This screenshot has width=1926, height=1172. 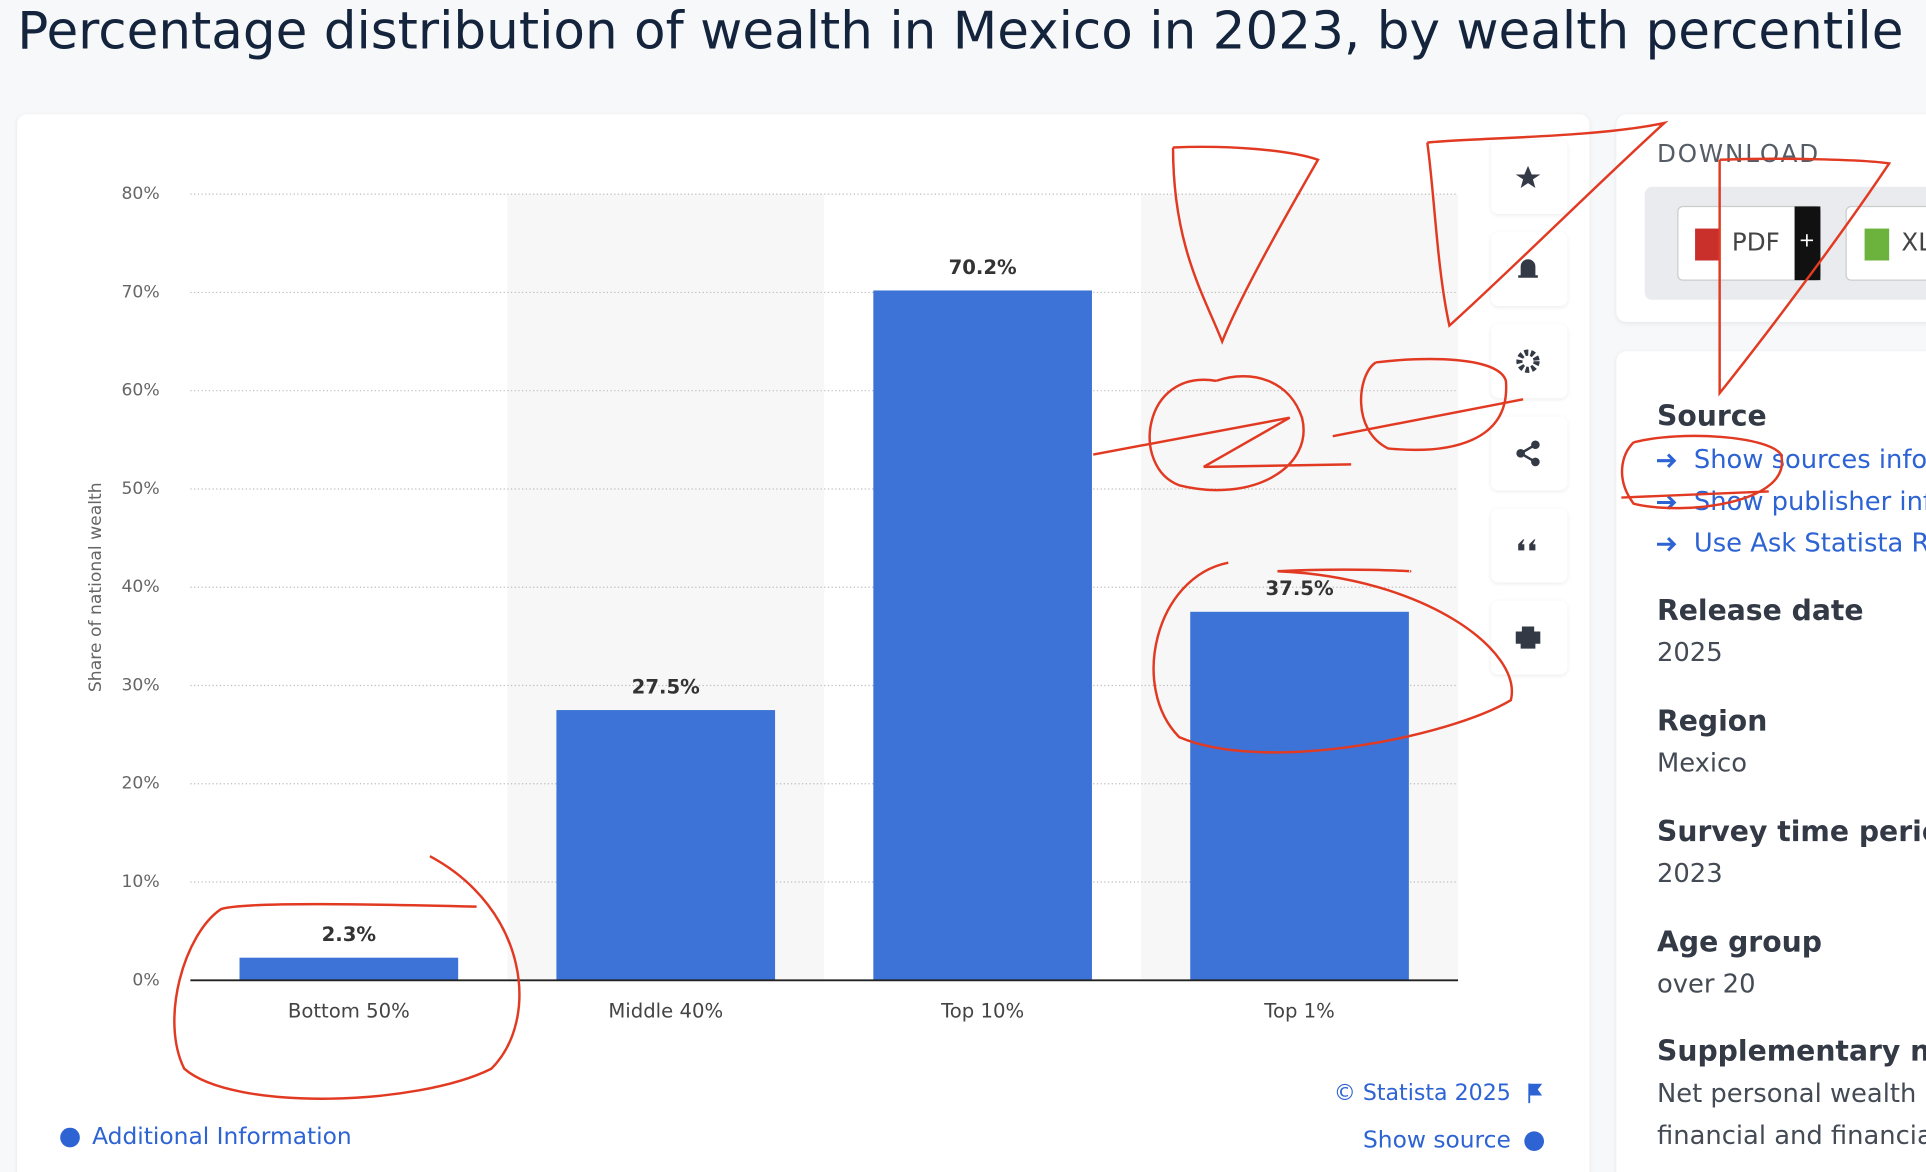 What do you see at coordinates (349, 1011) in the screenshot?
I see `x-tick-label: Bottom 50%` at bounding box center [349, 1011].